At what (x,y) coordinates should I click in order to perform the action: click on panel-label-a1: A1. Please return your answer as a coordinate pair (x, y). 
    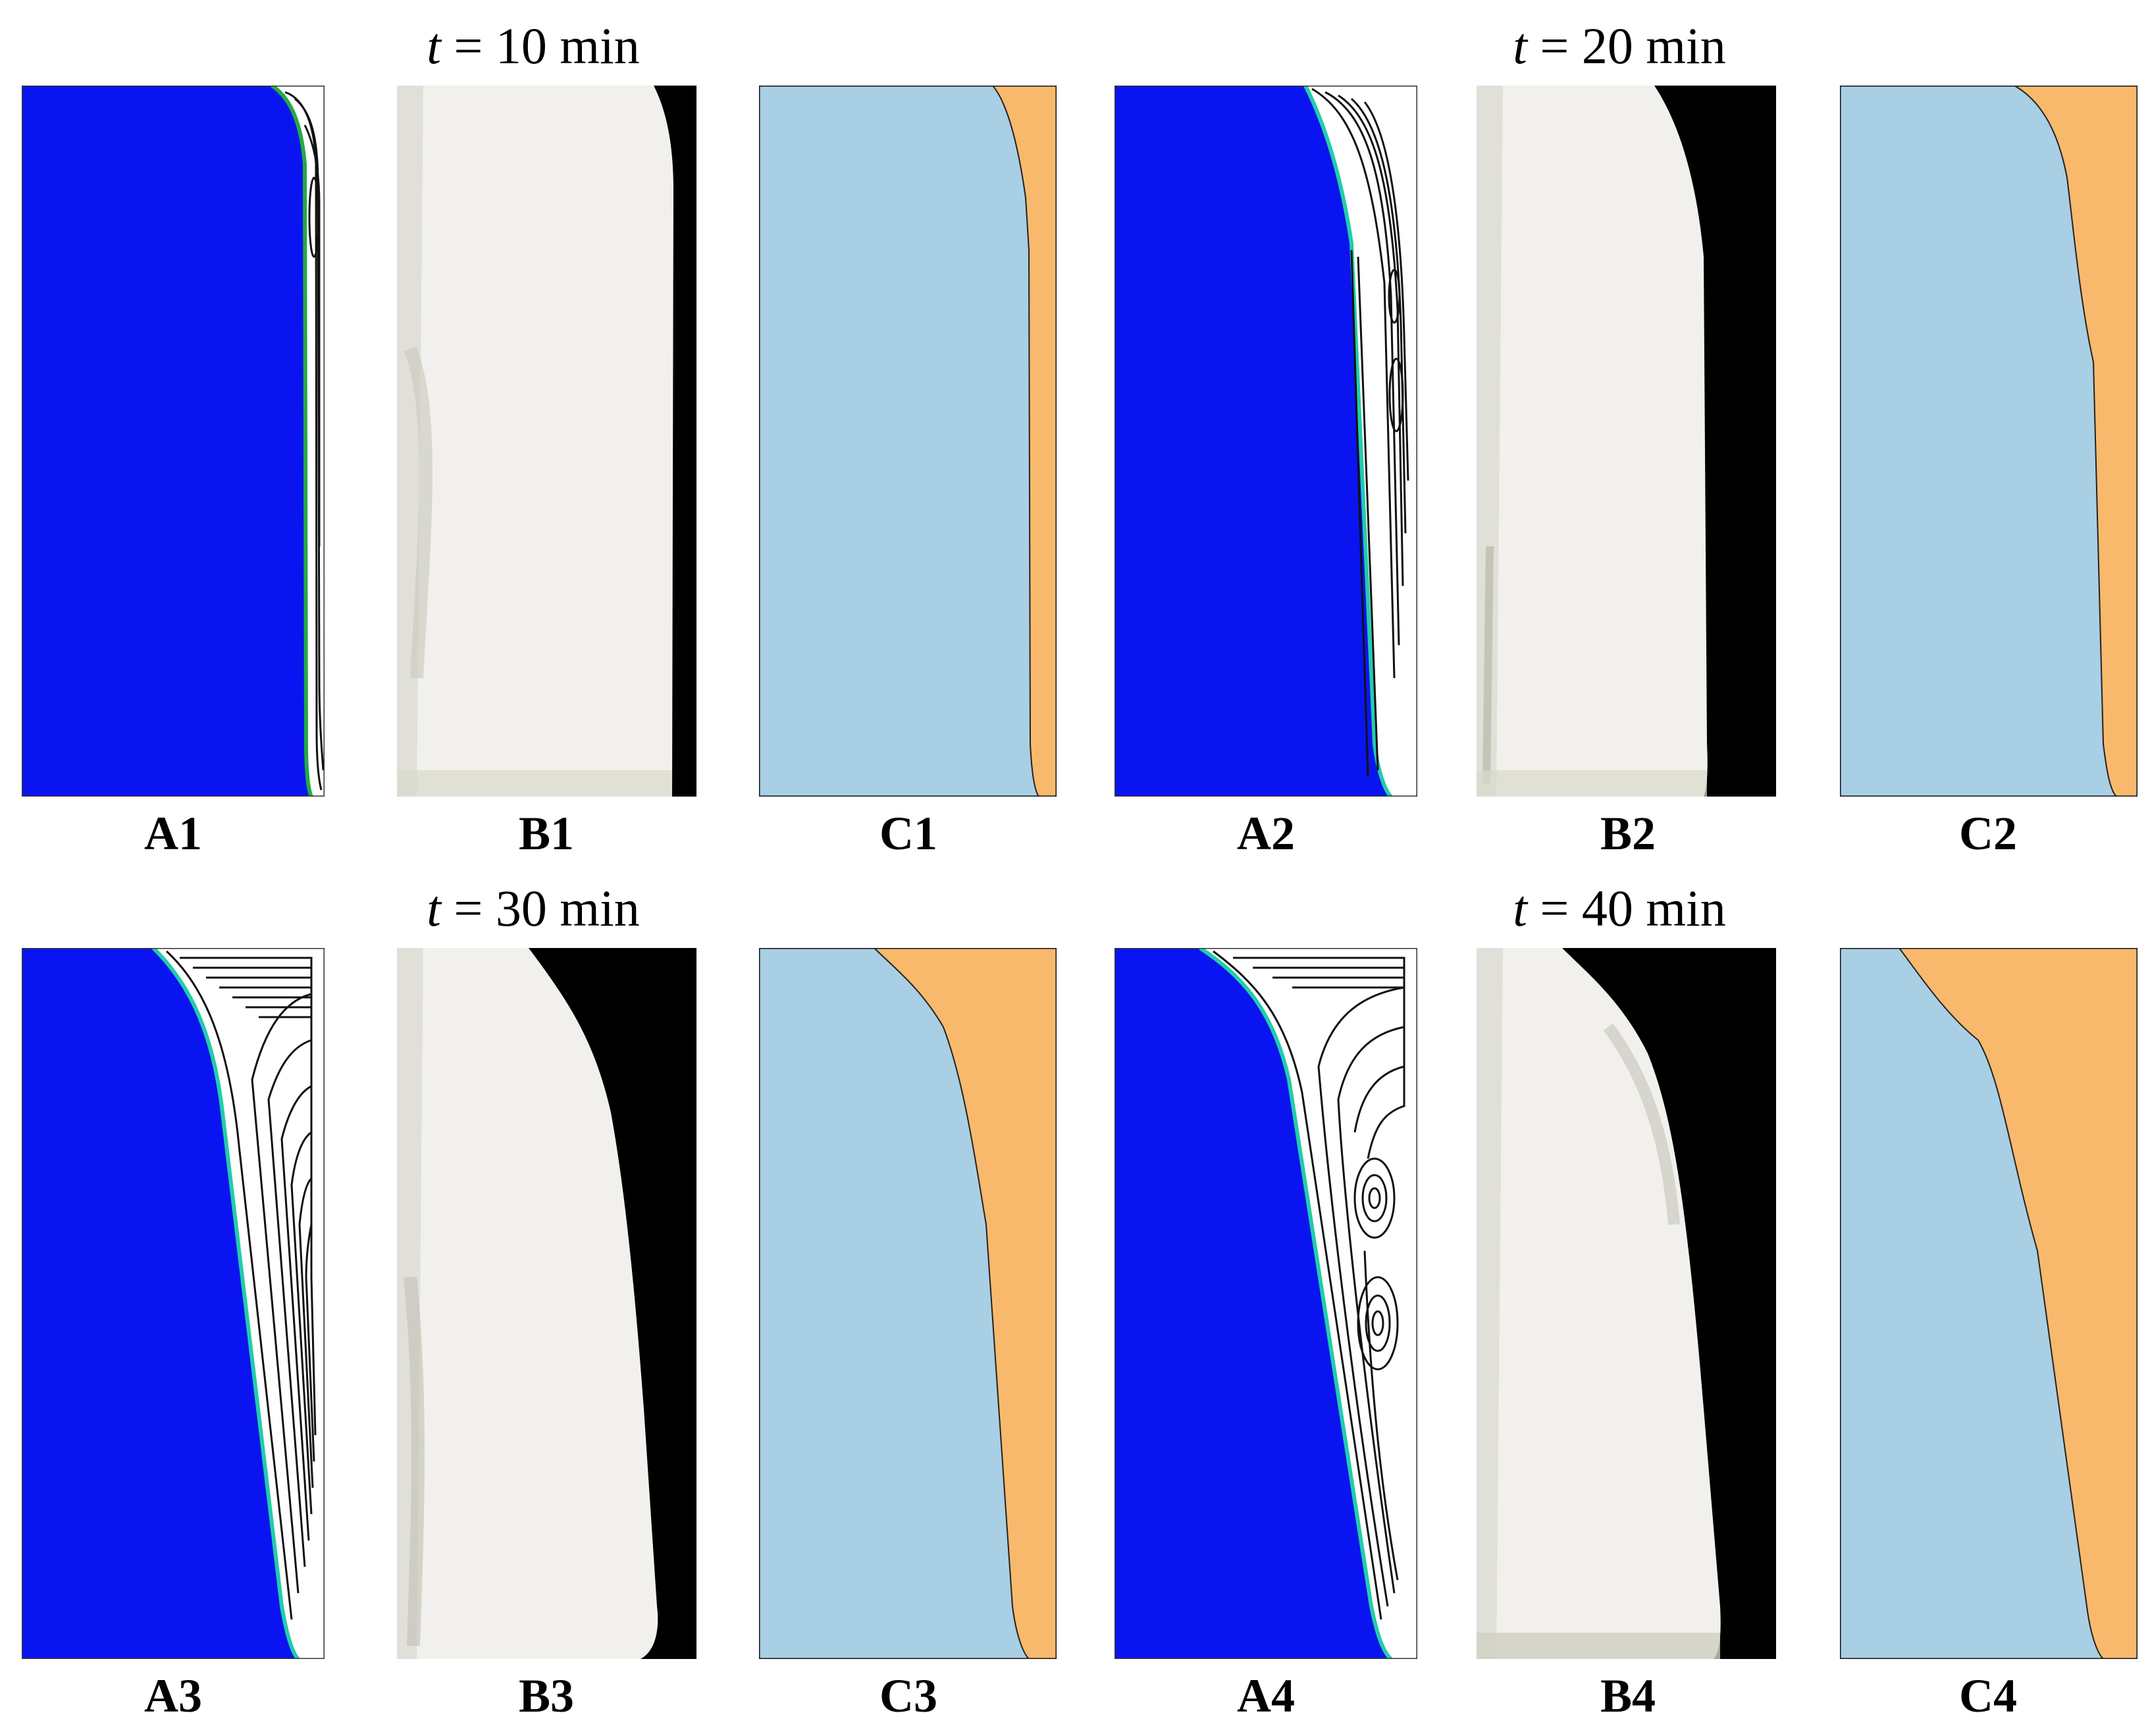
    Looking at the image, I should click on (173, 833).